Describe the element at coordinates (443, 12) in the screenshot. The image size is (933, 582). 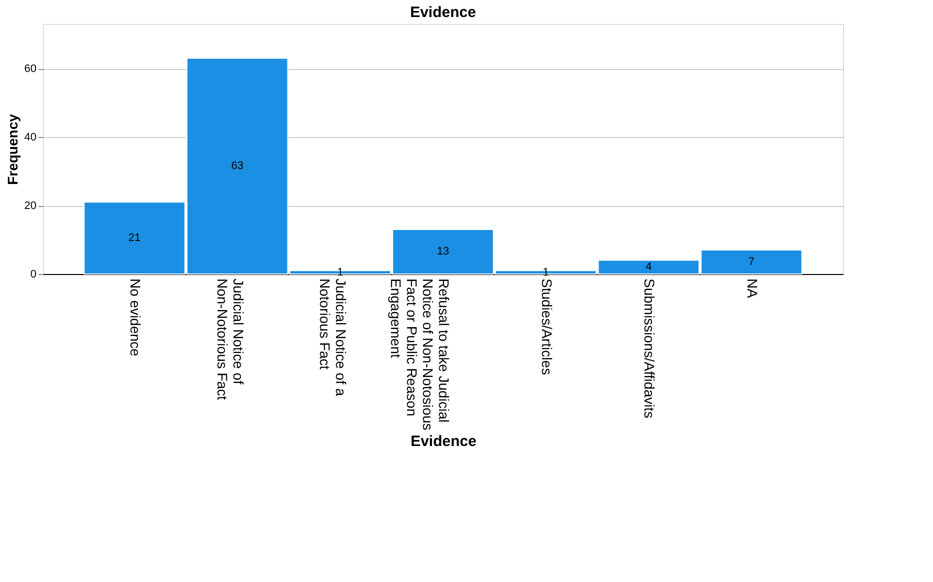
I see `chart-title: Evidence` at that location.